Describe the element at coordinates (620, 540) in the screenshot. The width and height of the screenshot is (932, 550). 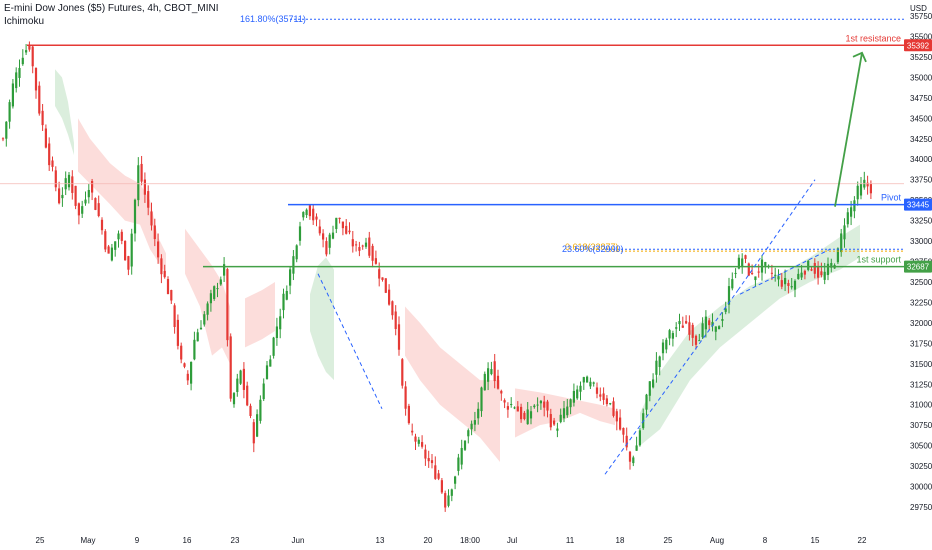
I see `x-tick-label: 18` at that location.